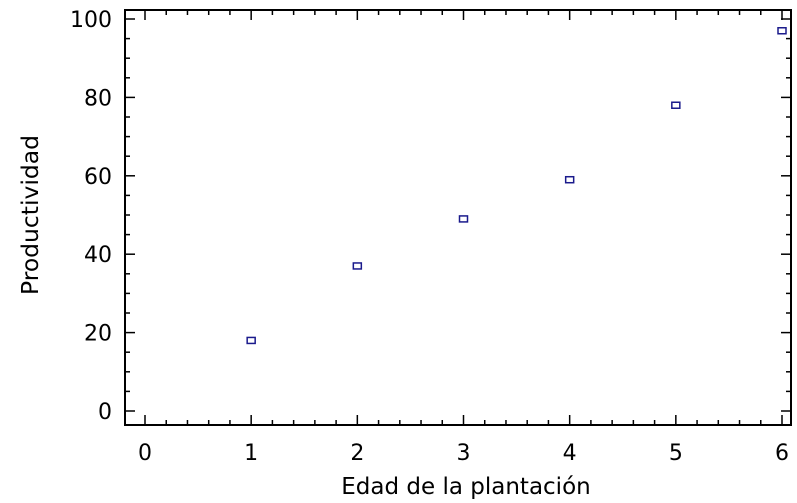 This screenshot has width=797, height=503. Describe the element at coordinates (98, 255) in the screenshot. I see `y-tick-label: 40` at that location.